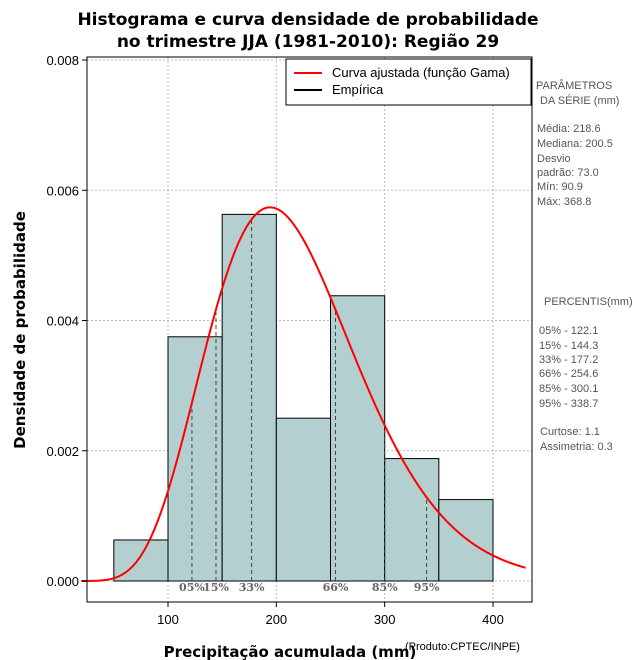  Describe the element at coordinates (569, 129) in the screenshot. I see `stat-media: Média: 218.6` at that location.